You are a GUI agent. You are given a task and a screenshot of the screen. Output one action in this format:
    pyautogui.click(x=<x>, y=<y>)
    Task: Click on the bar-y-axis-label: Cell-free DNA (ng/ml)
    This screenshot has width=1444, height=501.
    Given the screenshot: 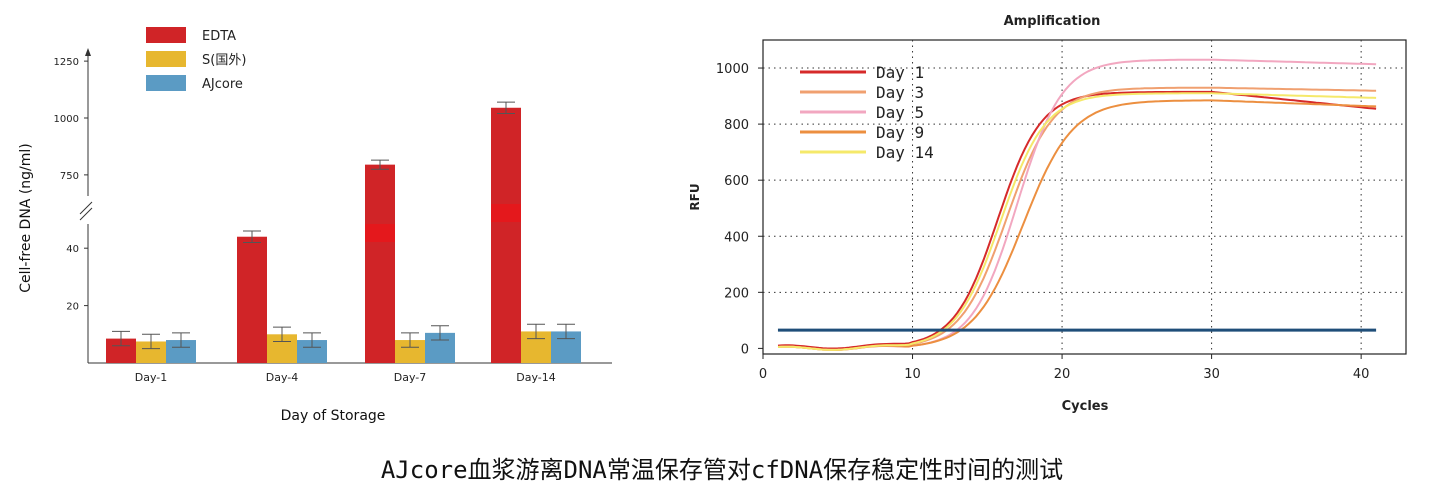 What is the action you would take?
    pyautogui.click(x=26, y=217)
    